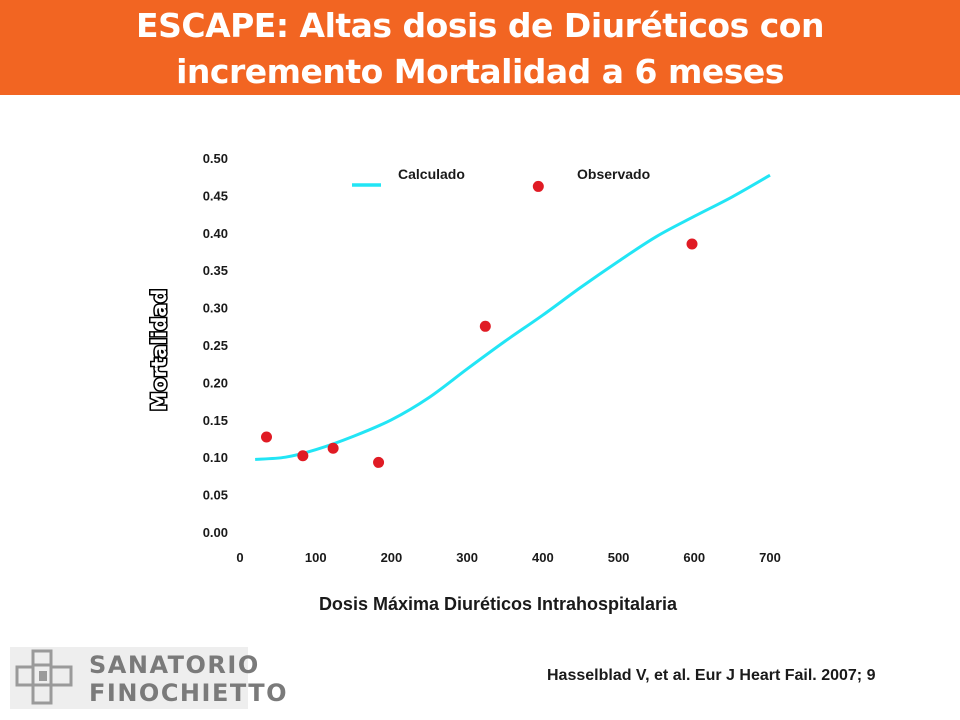  Describe the element at coordinates (215, 308) in the screenshot. I see `y-tick-label: 0.30` at that location.